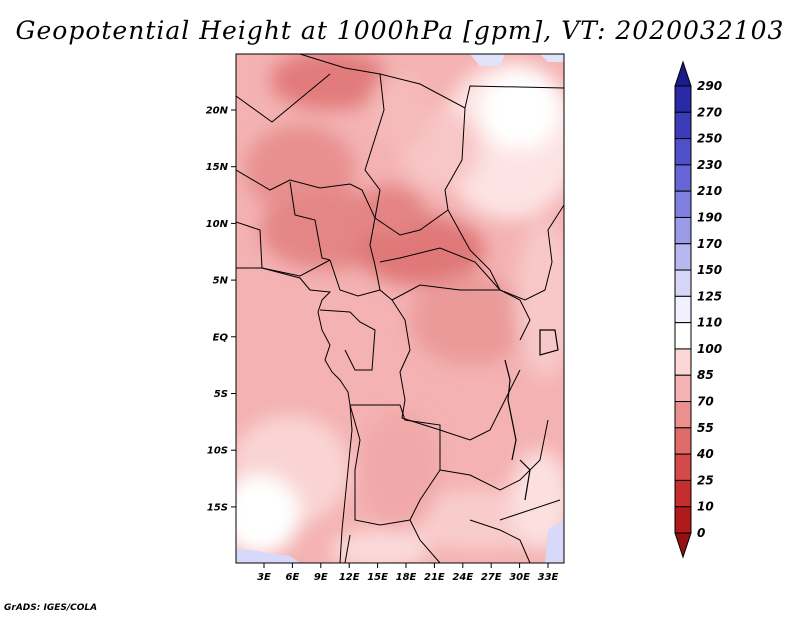  I want to click on lon-label: 30E, so click(519, 577).